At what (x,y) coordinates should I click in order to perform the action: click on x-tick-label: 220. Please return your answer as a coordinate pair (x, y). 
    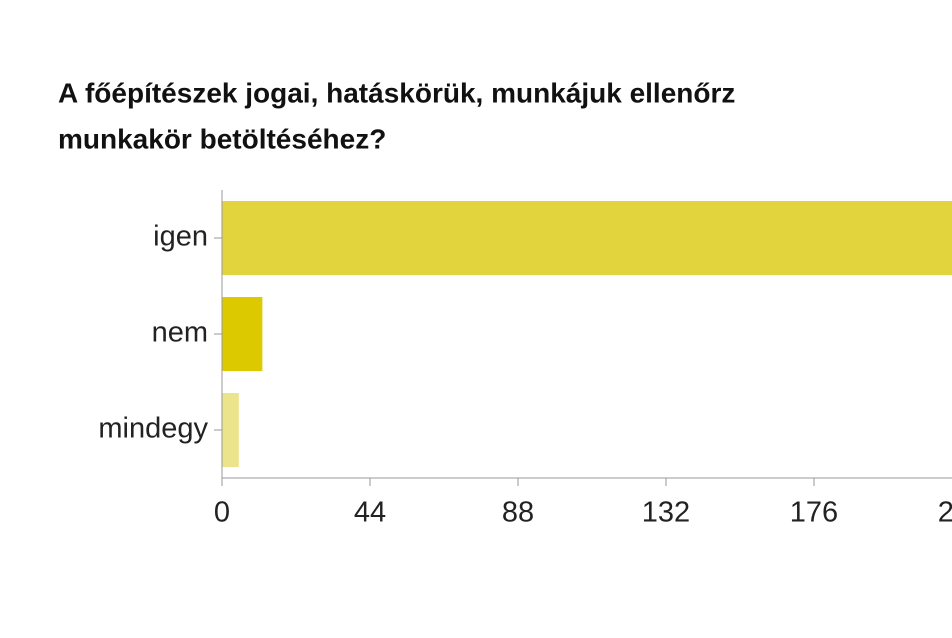
    Looking at the image, I should click on (945, 513).